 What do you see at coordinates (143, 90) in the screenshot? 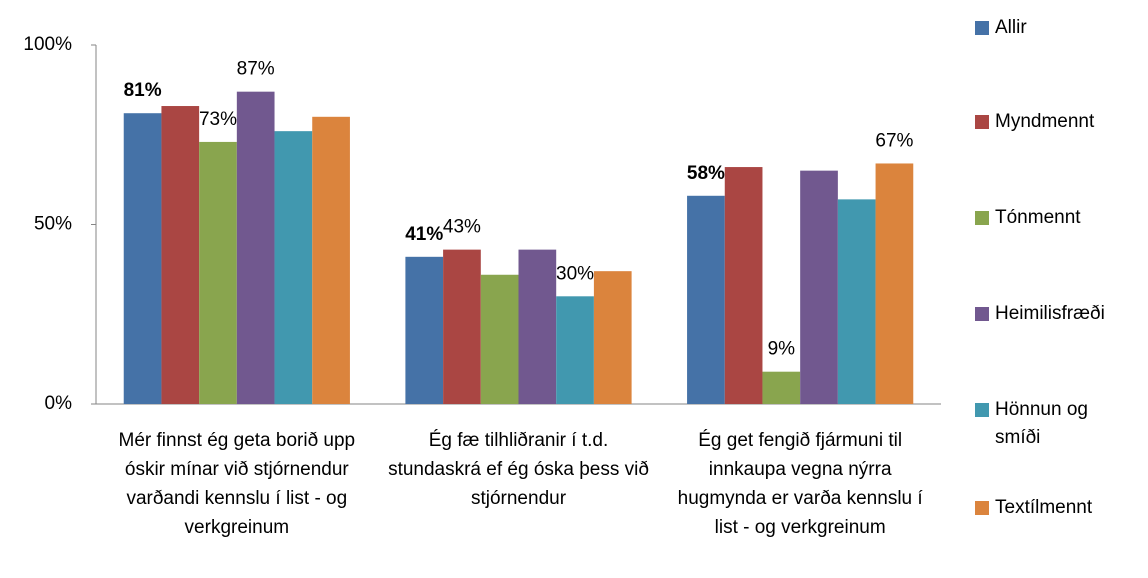
I see `data-label: 81%` at bounding box center [143, 90].